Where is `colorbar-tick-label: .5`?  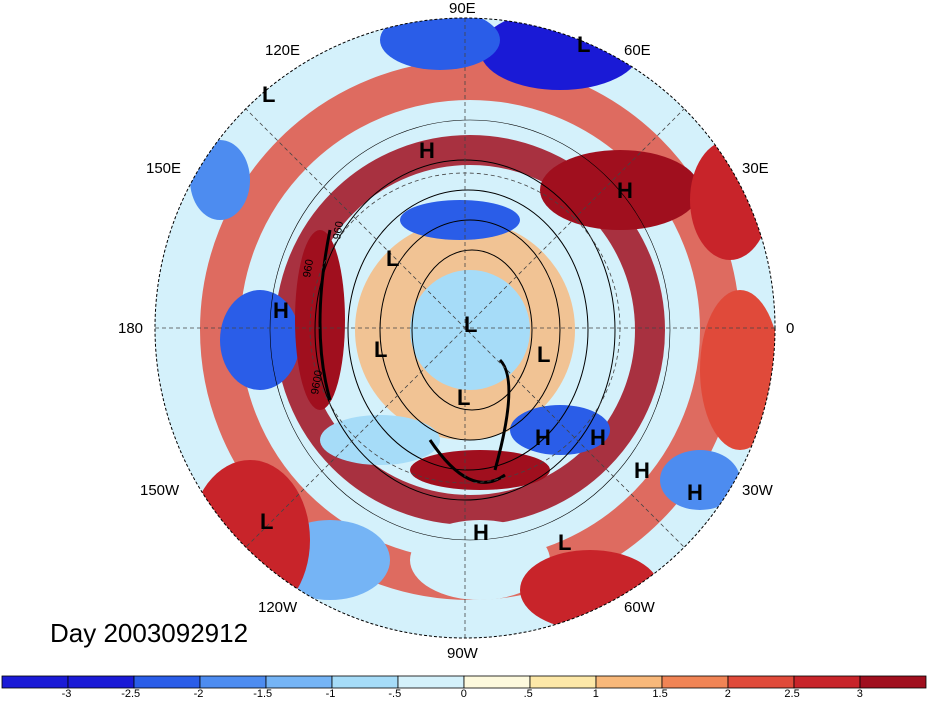
colorbar-tick-label: .5 is located at coordinates (528, 694).